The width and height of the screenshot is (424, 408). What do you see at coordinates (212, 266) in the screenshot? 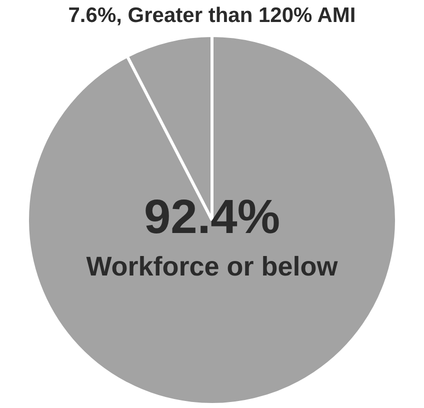
I see `slice-label: Workforce or below` at bounding box center [212, 266].